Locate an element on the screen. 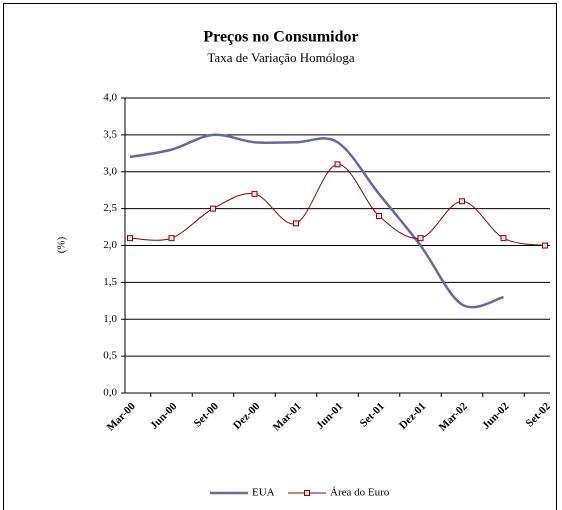 This screenshot has height=510, width=562. chart-title: Preços no Consumidor is located at coordinates (280, 37).